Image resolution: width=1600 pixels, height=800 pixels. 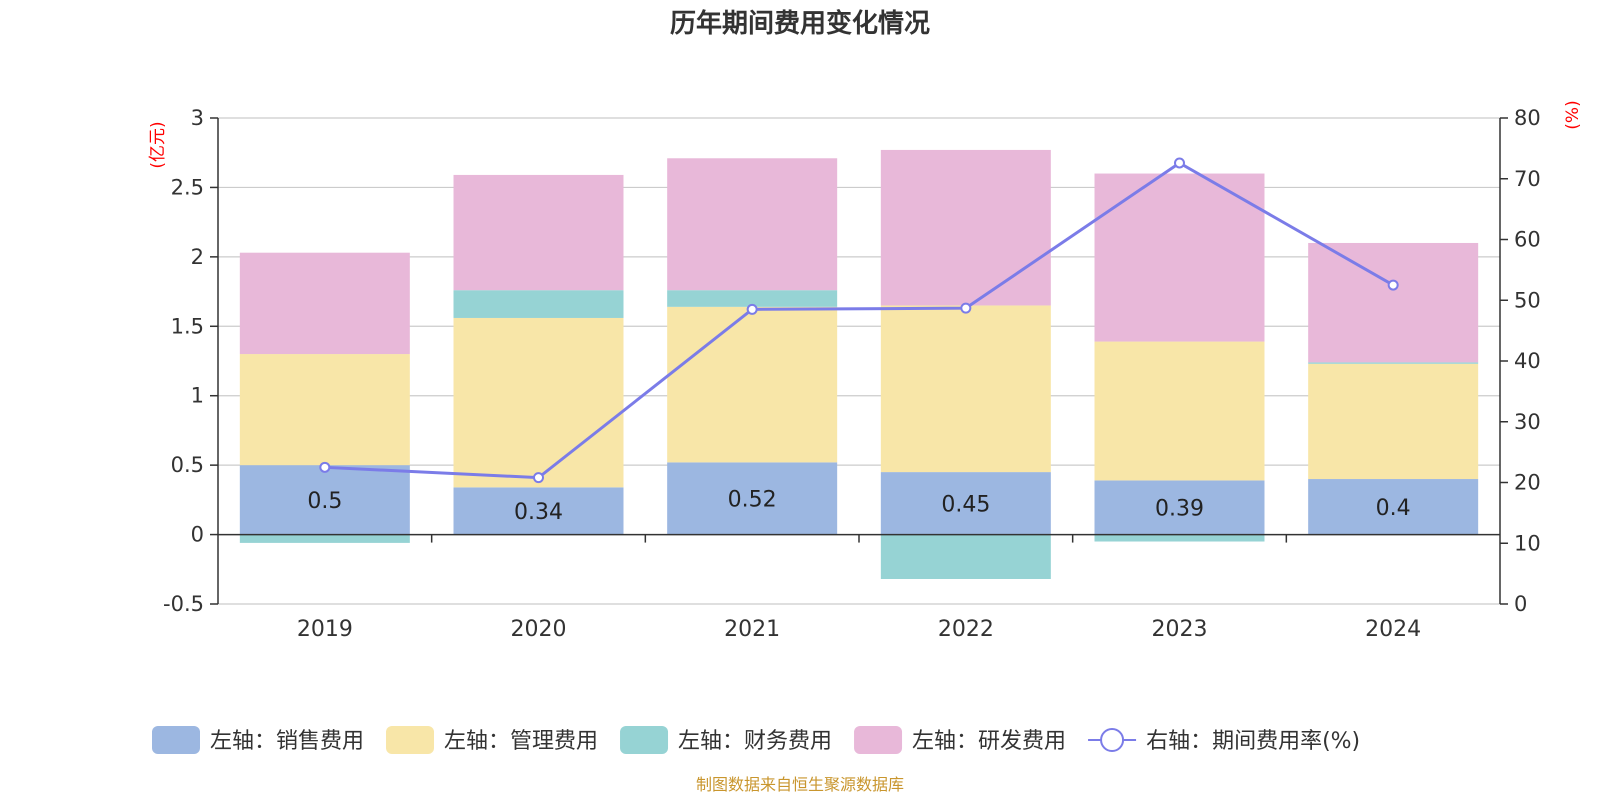 I want to click on rate-point-2020, so click(x=538, y=478).